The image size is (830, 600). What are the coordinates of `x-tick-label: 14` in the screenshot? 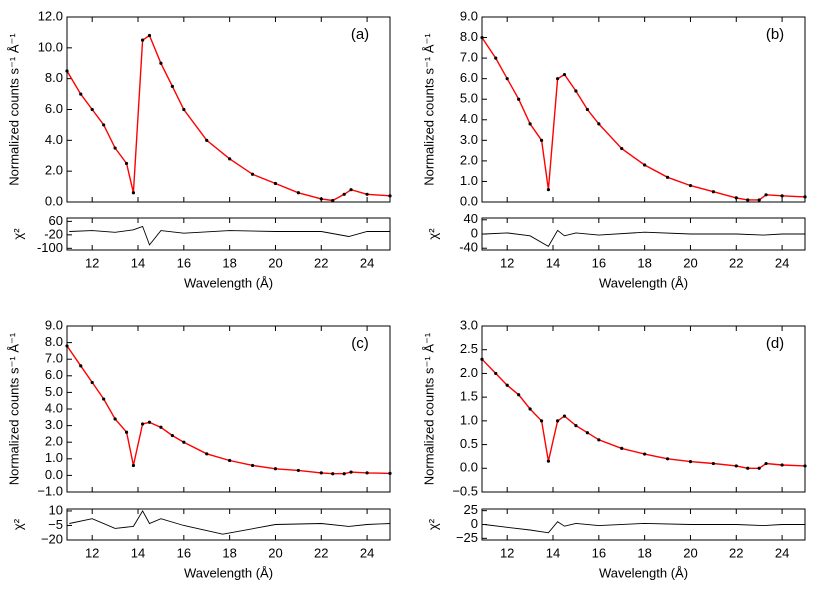 It's located at (138, 262).